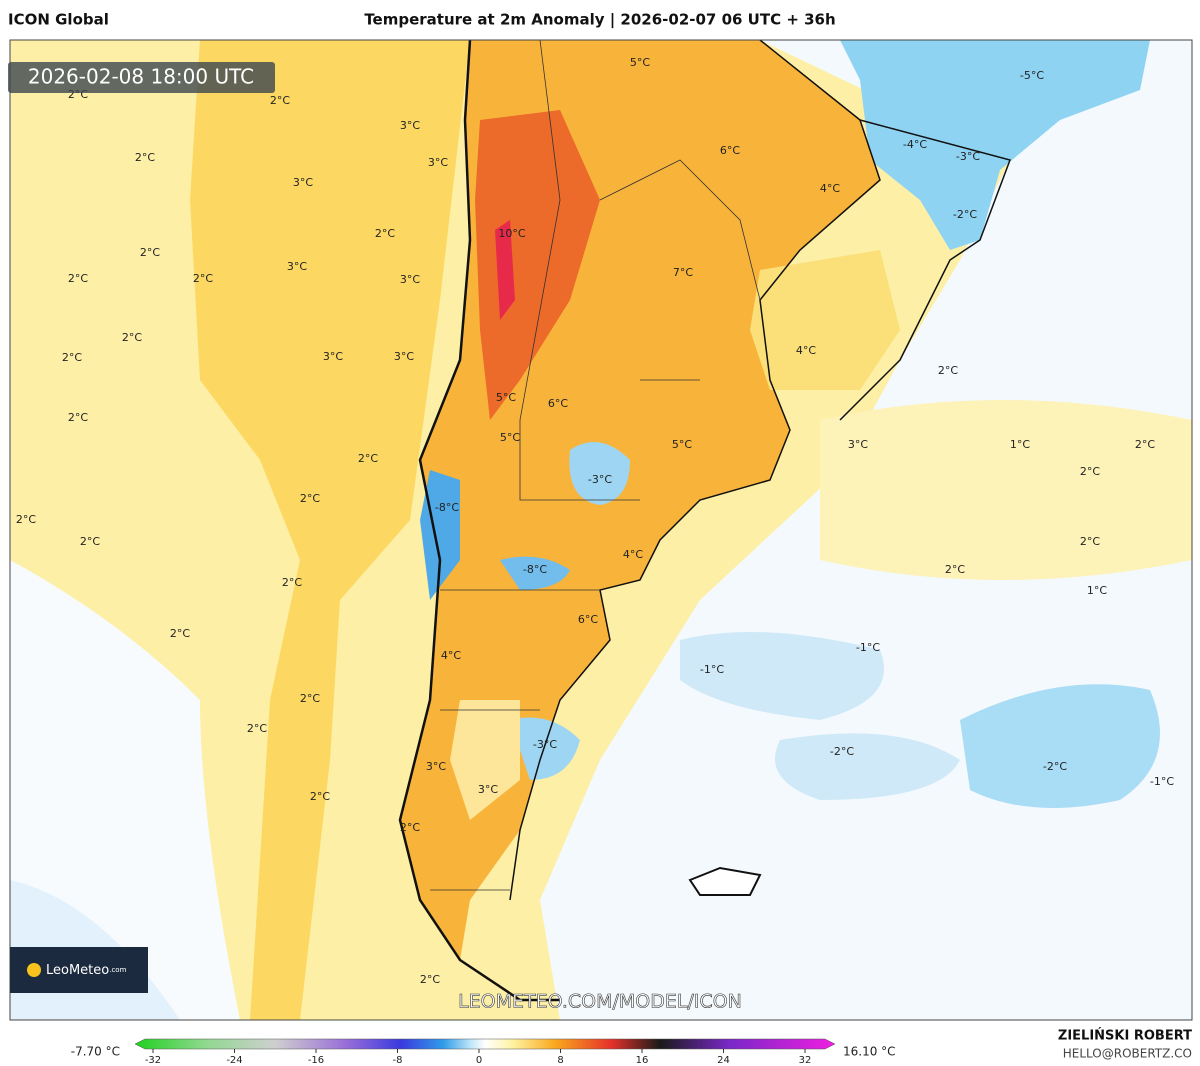  What do you see at coordinates (725, 881) in the screenshot?
I see `islands` at bounding box center [725, 881].